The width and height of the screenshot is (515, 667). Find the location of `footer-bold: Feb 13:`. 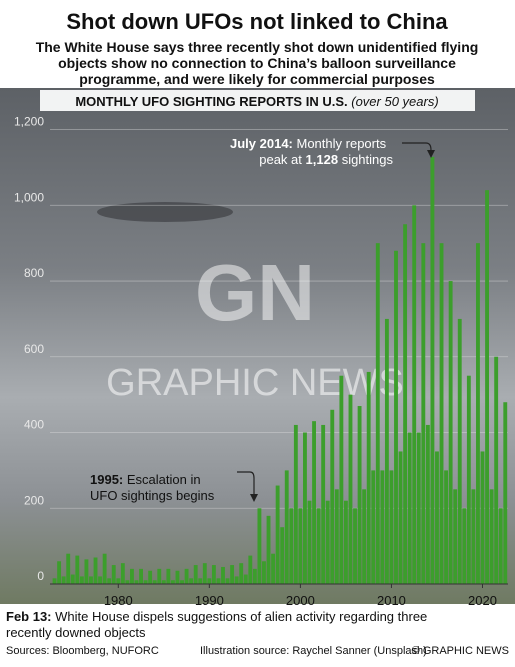

footer-bold: Feb 13: is located at coordinates (29, 616).